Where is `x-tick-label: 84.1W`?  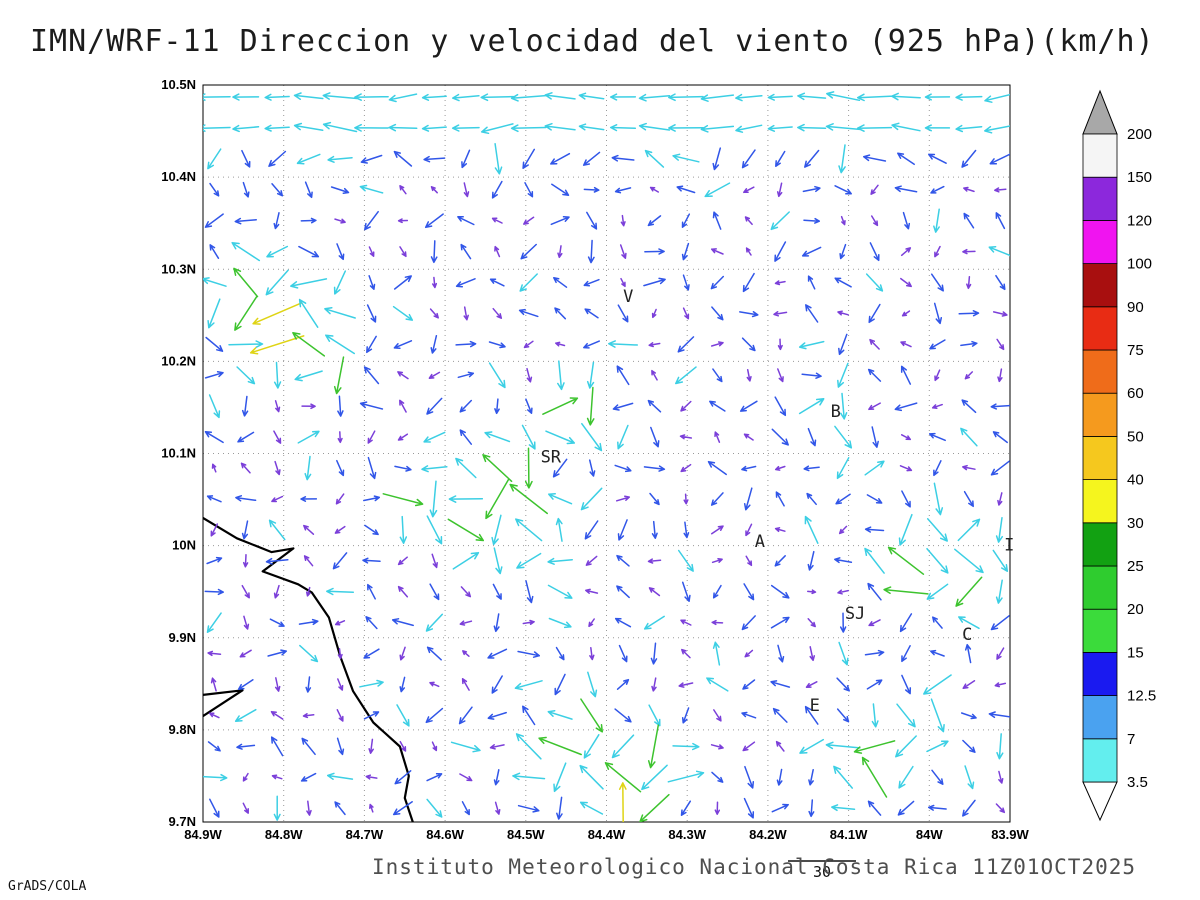 x-tick-label: 84.1W is located at coordinates (849, 834).